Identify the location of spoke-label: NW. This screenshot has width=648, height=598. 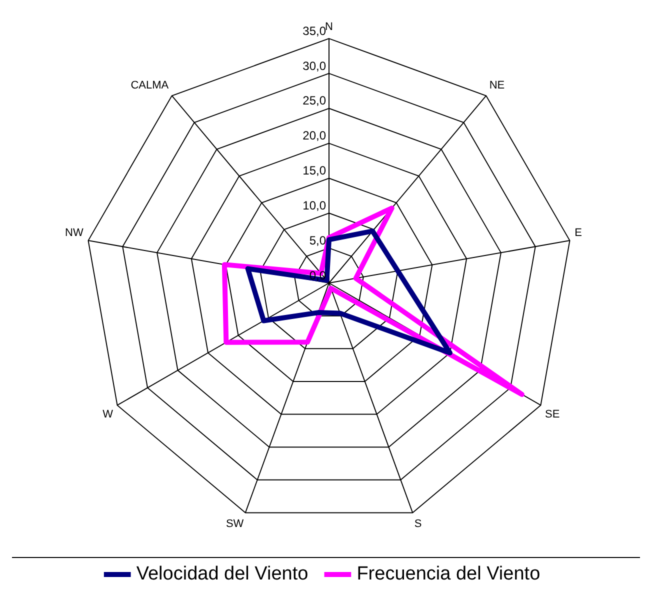
(74, 233).